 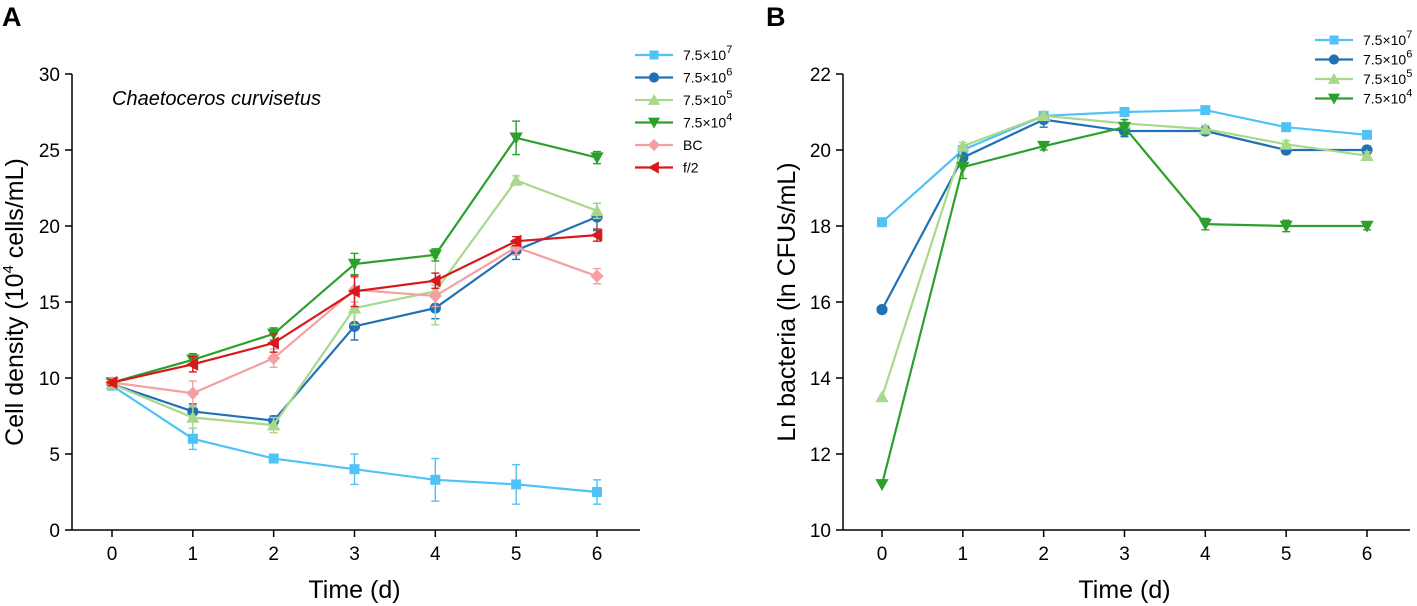 I want to click on y-tick-label: 14, so click(x=821, y=379).